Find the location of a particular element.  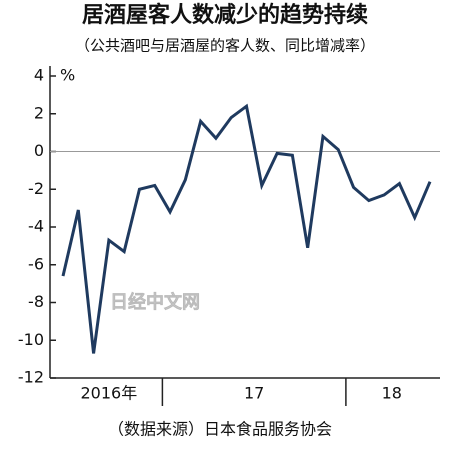

chart-title: 居酒屋客人数减少的趋势持续 is located at coordinates (225, 15).